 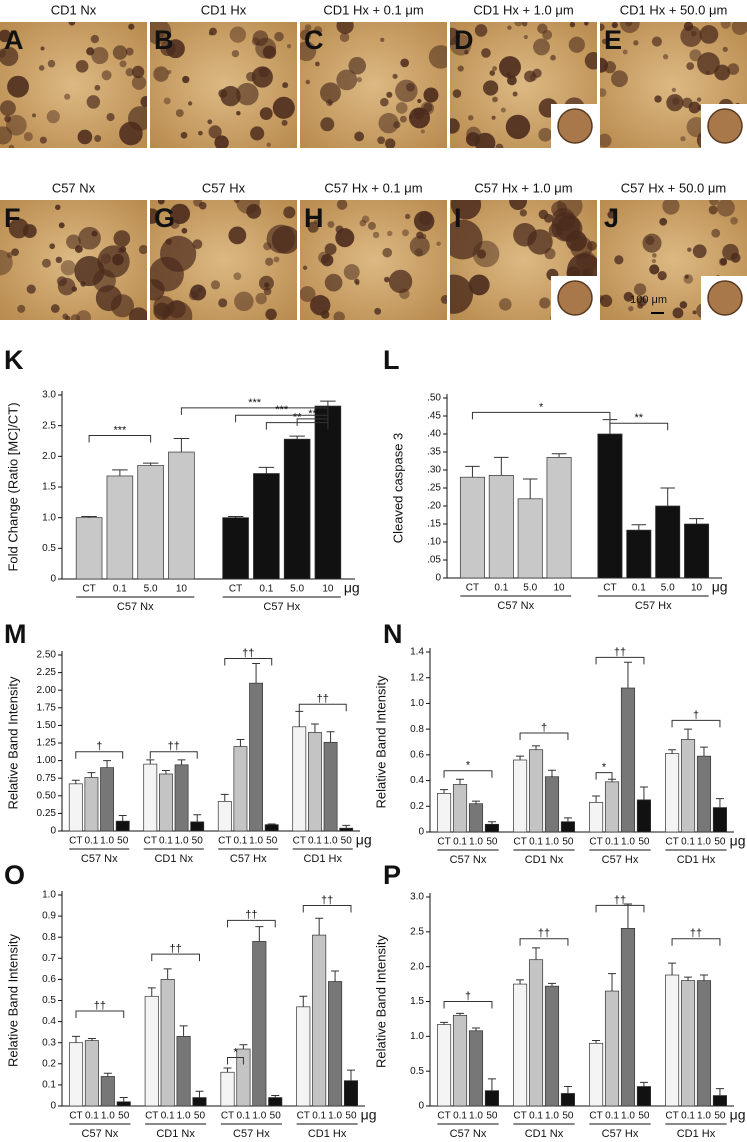 What do you see at coordinates (696, 934) in the screenshot?
I see `significance-label: ††` at bounding box center [696, 934].